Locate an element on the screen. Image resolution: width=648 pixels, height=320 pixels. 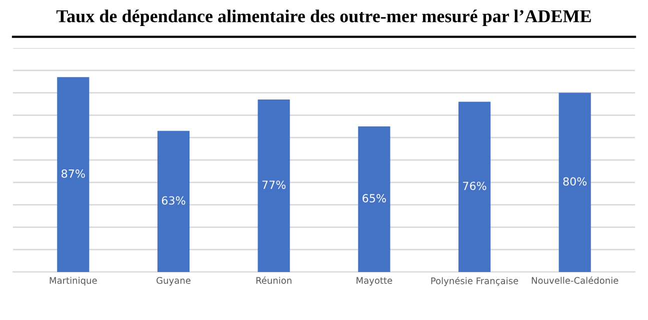
data-label: 65% is located at coordinates (374, 198).